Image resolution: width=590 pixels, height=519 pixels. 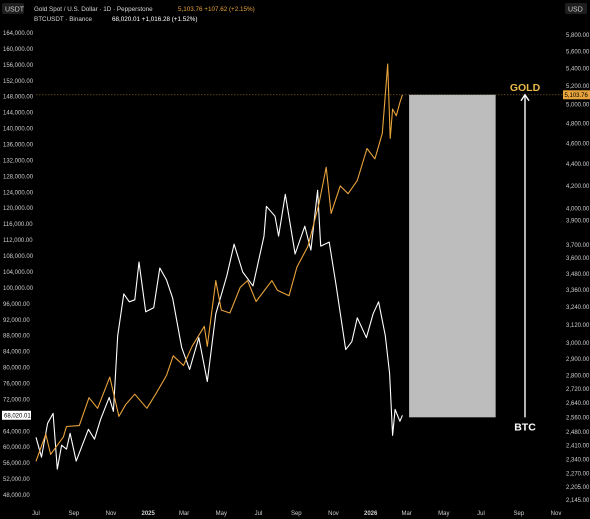 I want to click on left-axis-tick-label: 140,000.00, so click(x=18, y=130).